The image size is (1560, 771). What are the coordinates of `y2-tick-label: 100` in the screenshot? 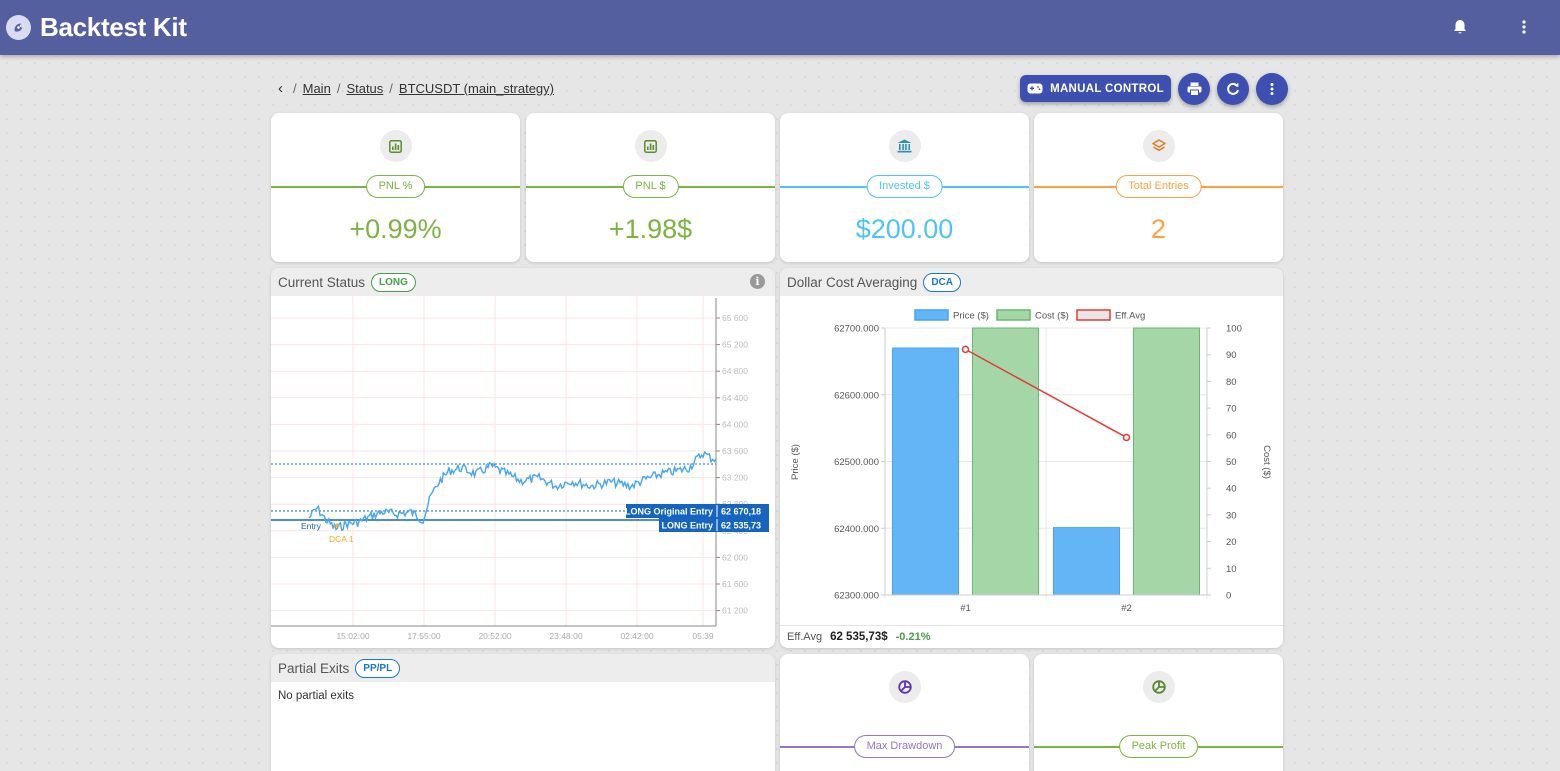 It's located at (1234, 329).